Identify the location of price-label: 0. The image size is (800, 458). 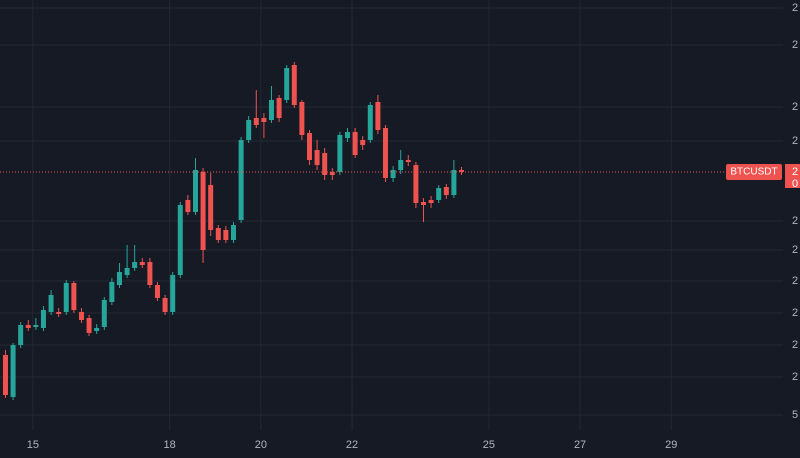
(795, 184).